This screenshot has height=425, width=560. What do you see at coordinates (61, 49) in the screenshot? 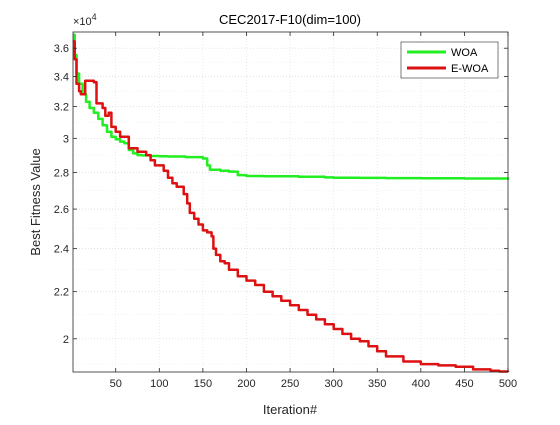
I see `y-tick-label: 3.6` at bounding box center [61, 49].